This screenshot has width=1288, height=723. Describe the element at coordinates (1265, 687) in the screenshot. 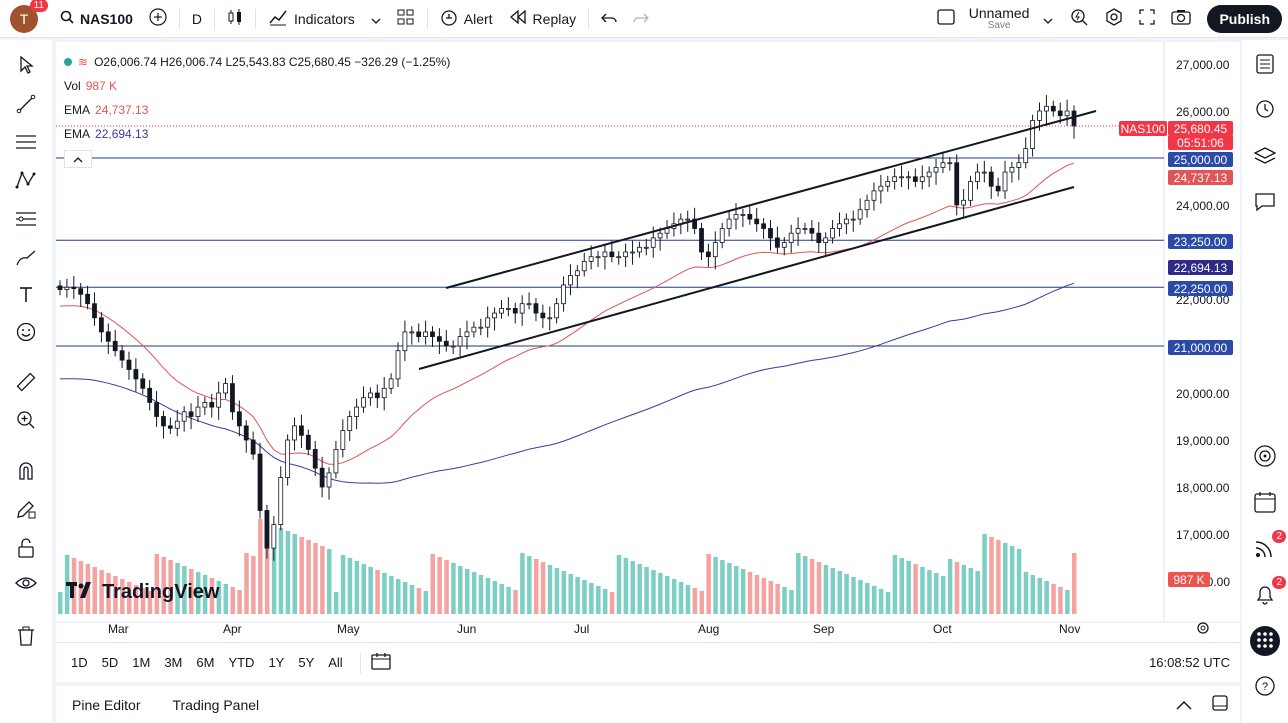

I see `help-button: ?` at that location.